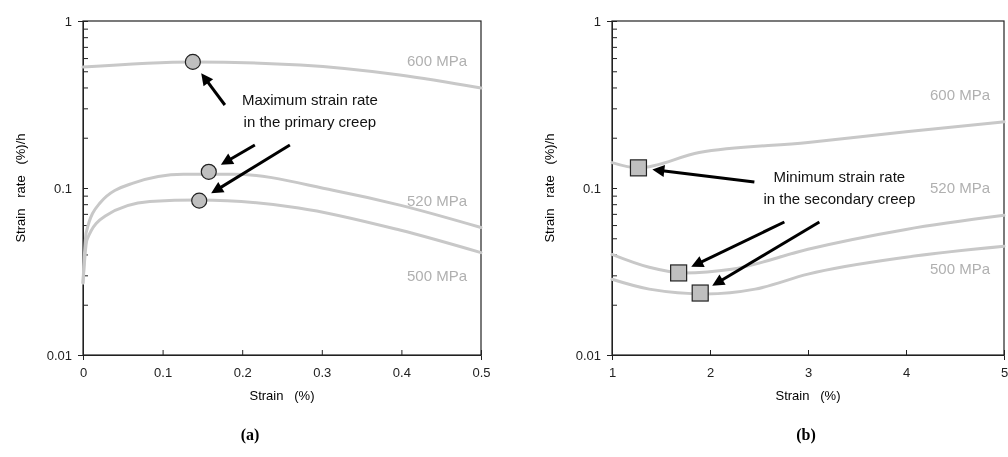  I want to click on x-tick-label: 3, so click(808, 373).